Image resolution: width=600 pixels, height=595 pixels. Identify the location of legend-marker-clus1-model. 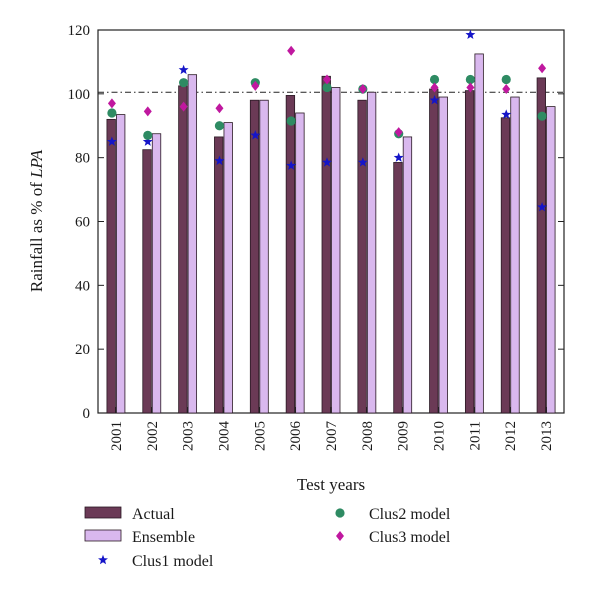
(103, 559).